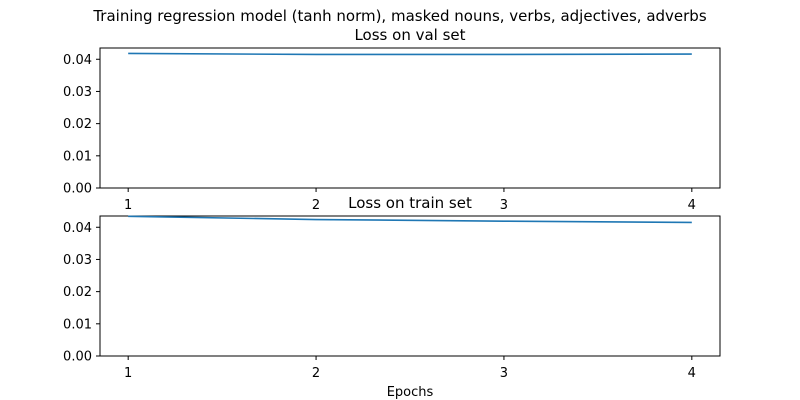 The height and width of the screenshot is (400, 800). I want to click on val-loss-xtick-label: 2, so click(316, 205).